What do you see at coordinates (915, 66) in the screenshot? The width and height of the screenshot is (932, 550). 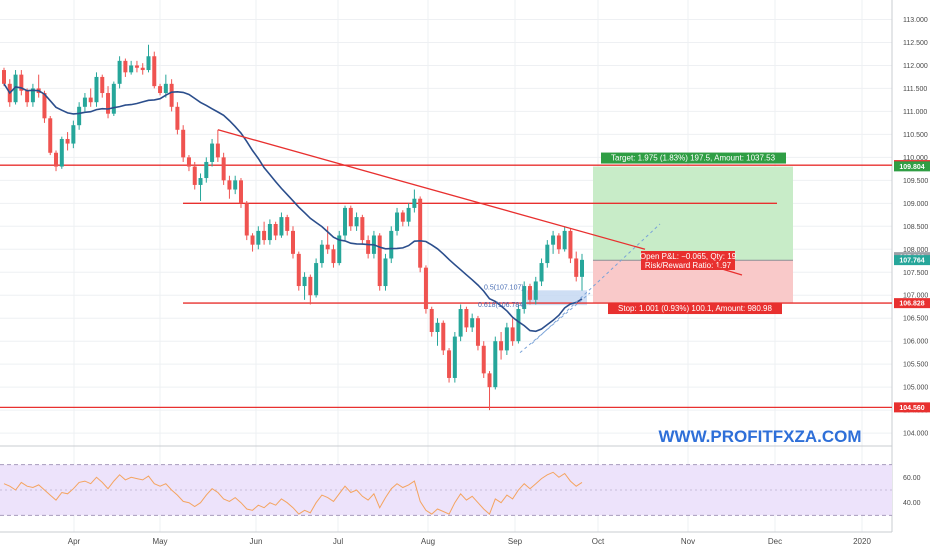 I see `price-tick-label: 112.000` at bounding box center [915, 66].